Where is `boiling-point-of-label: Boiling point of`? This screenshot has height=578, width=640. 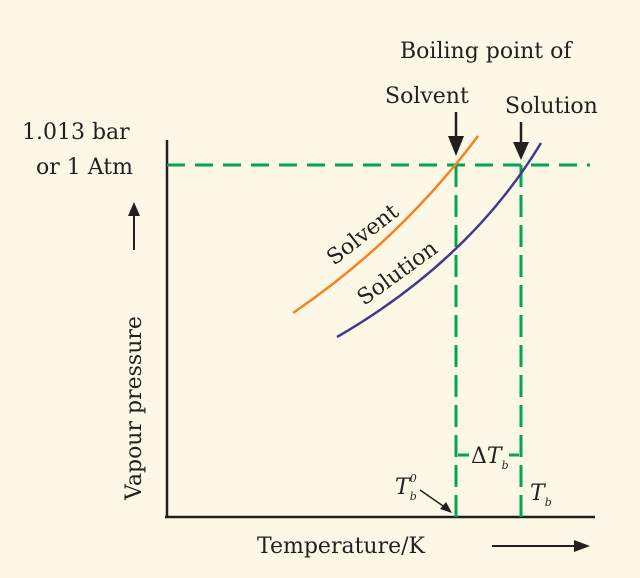 boiling-point-of-label: Boiling point of is located at coordinates (486, 51).